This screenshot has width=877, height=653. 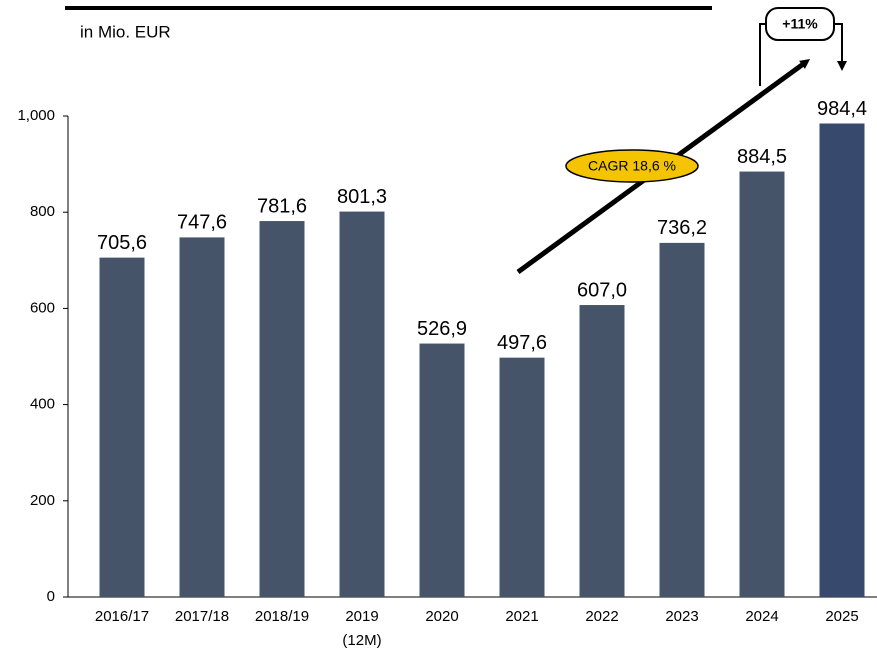 I want to click on x-tick-label: 2019 (12M), so click(x=361, y=628).